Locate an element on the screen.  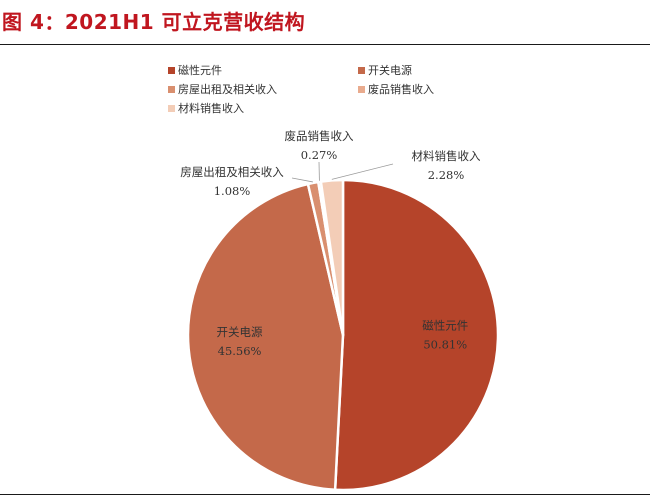
slice-value-label: 2.28% is located at coordinates (446, 175).